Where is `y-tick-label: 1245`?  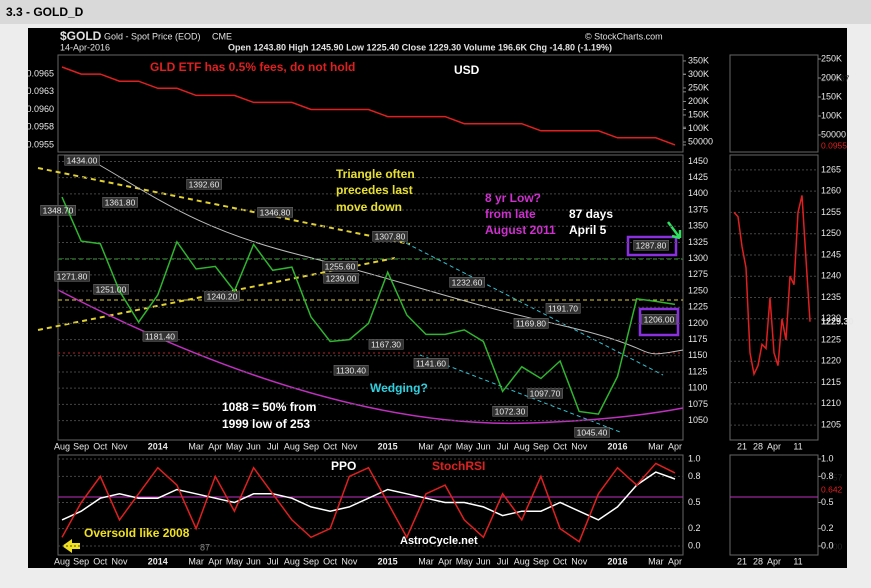 y-tick-label: 1245 is located at coordinates (831, 254).